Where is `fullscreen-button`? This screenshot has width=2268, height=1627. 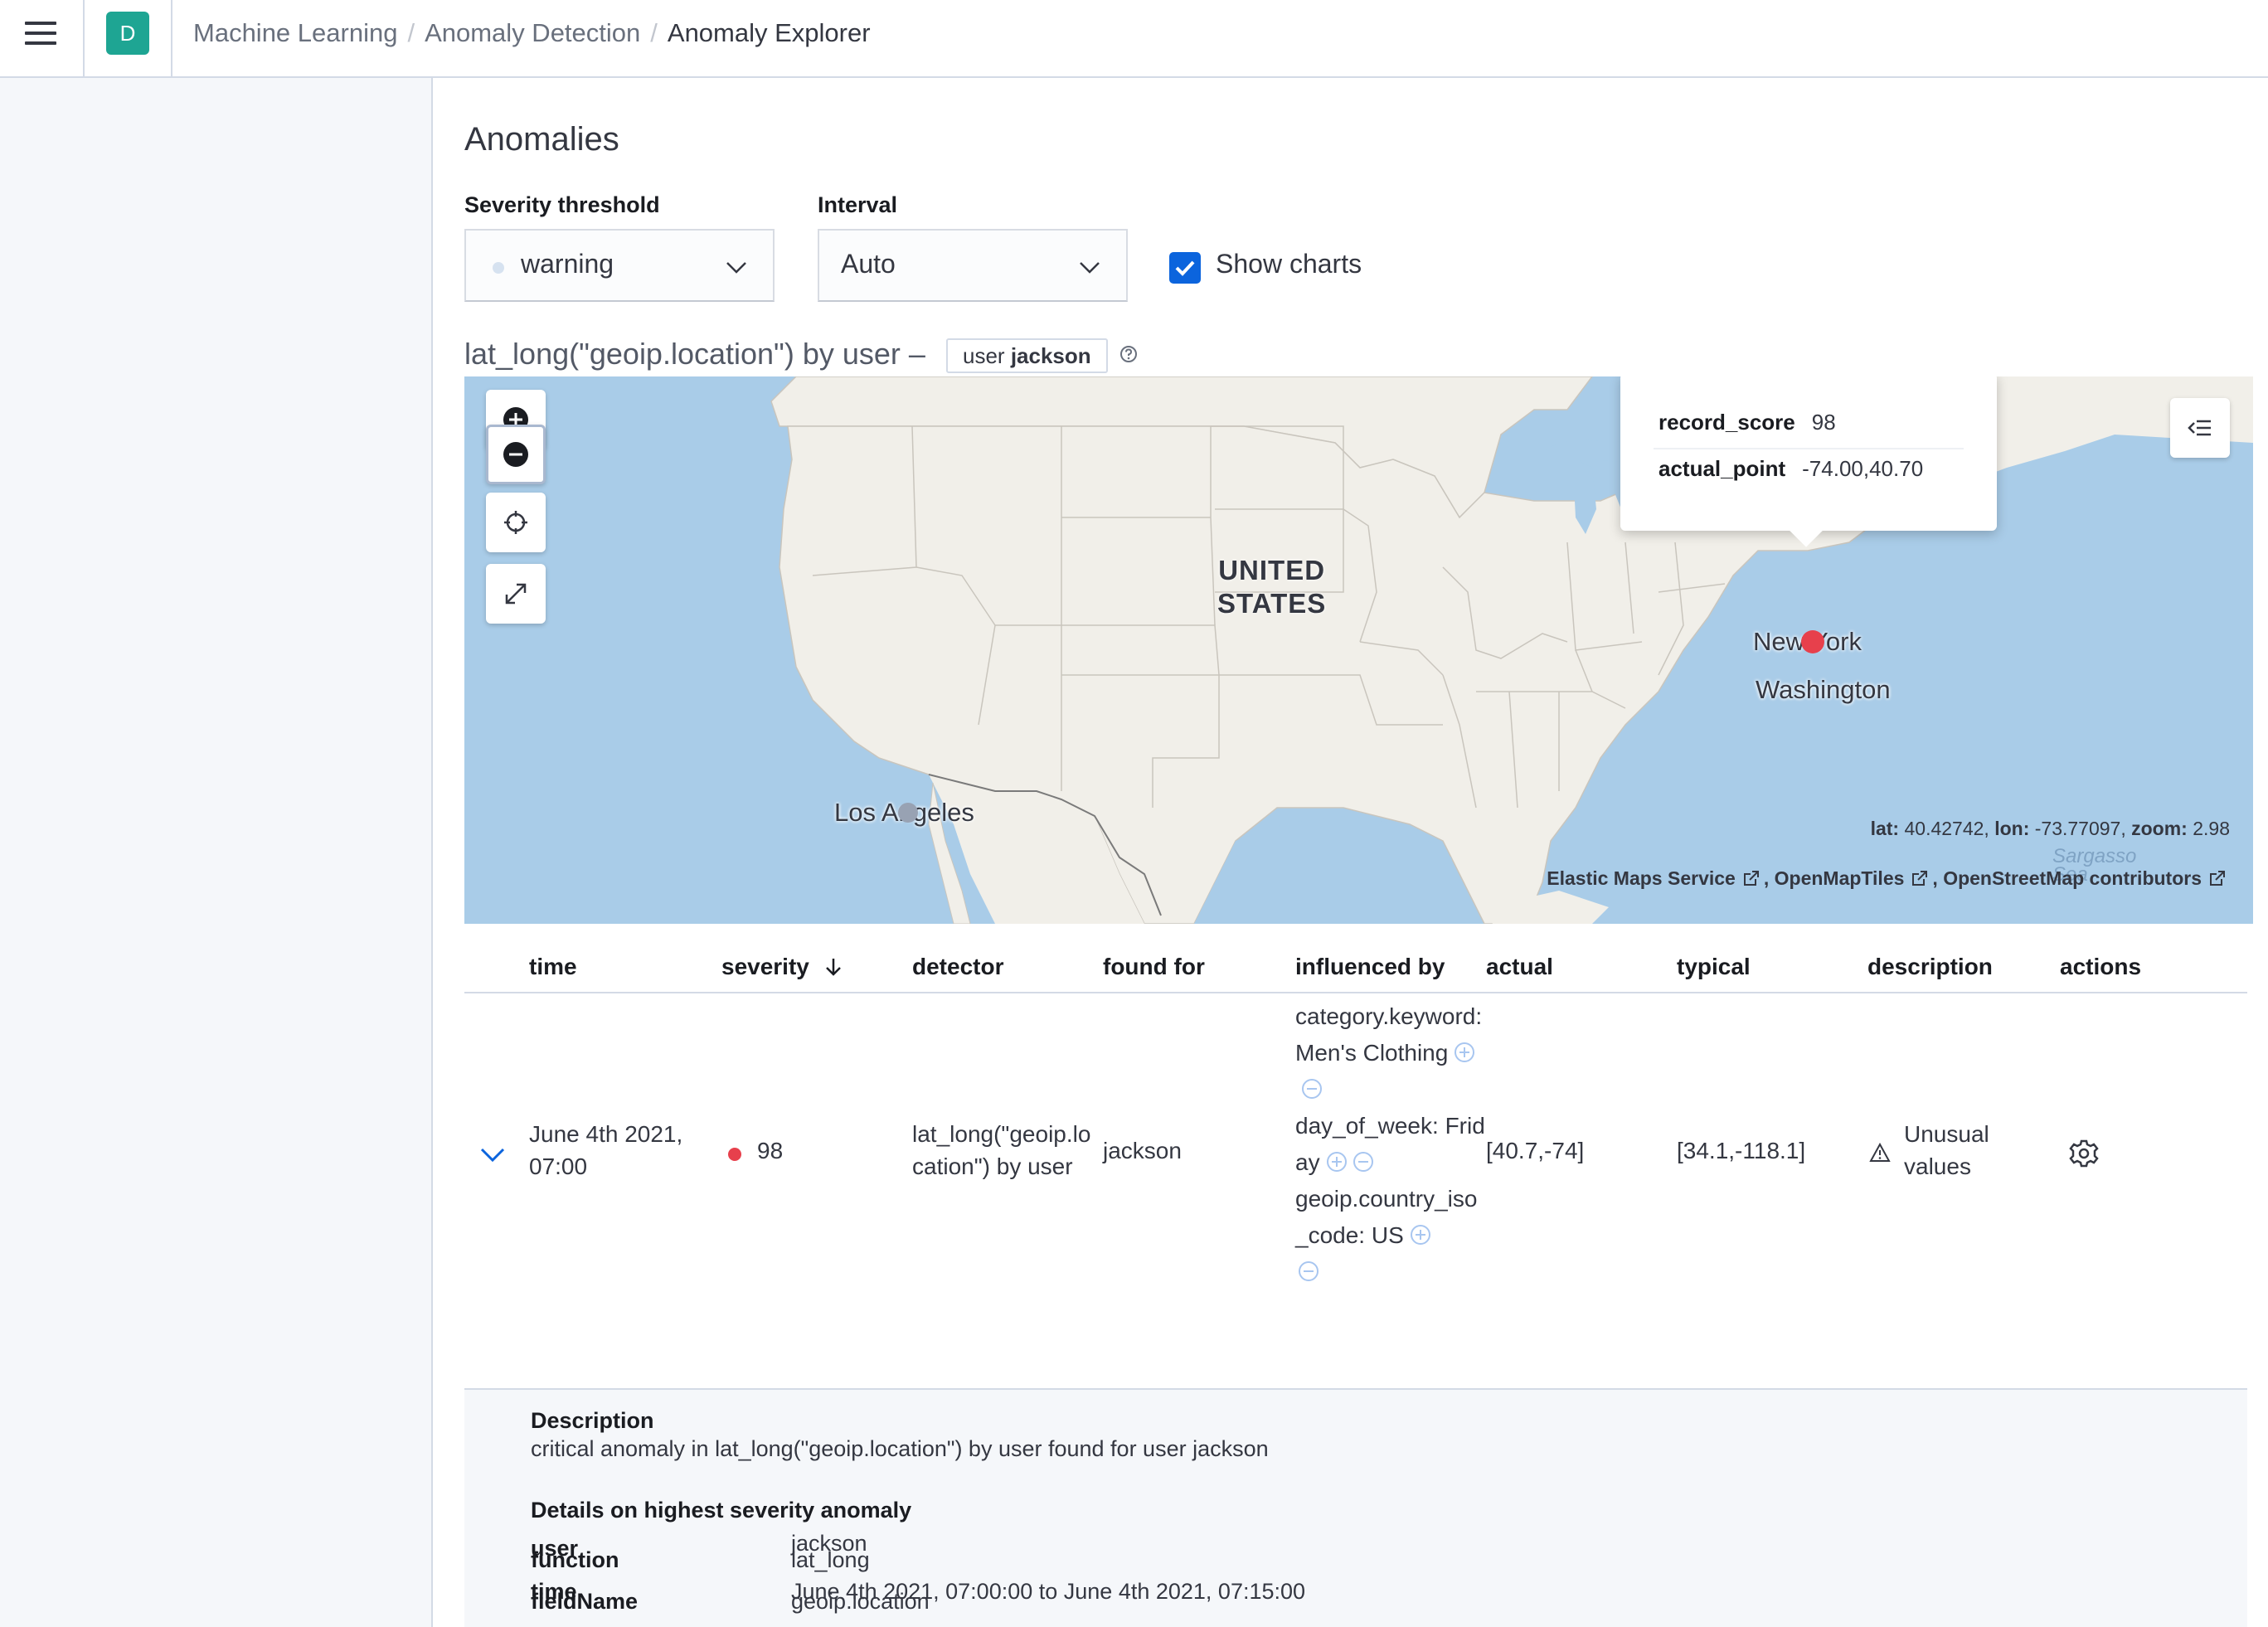 fullscreen-button is located at coordinates (516, 594).